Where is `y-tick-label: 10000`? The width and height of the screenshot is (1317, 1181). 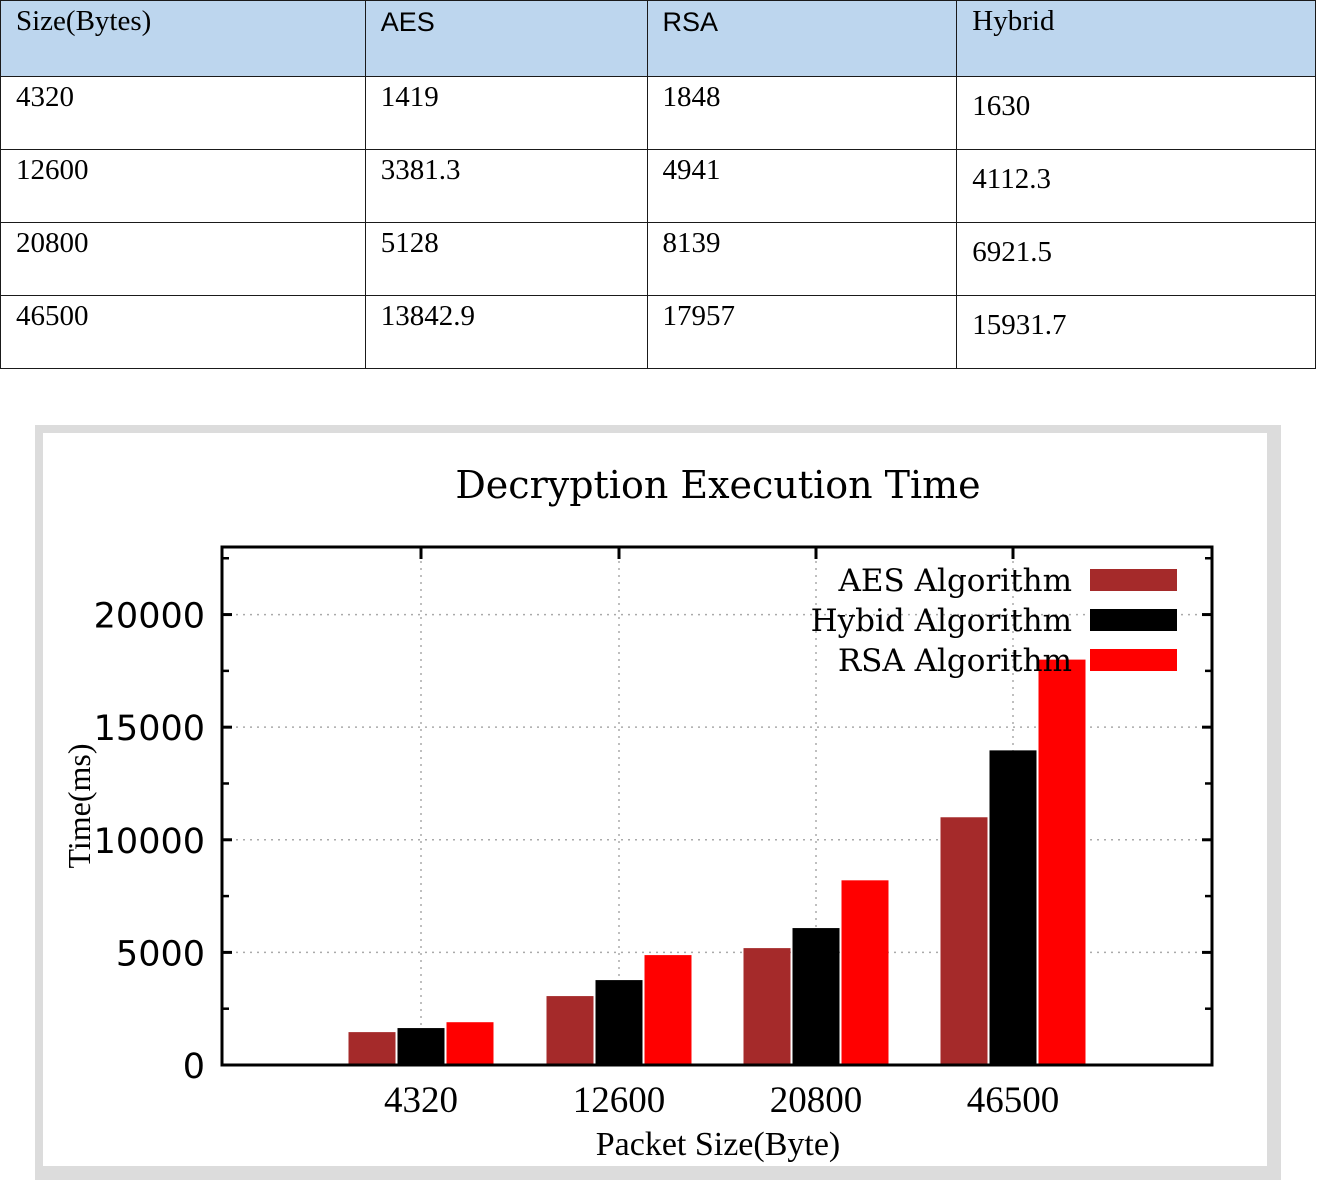
y-tick-label: 10000 is located at coordinates (149, 842).